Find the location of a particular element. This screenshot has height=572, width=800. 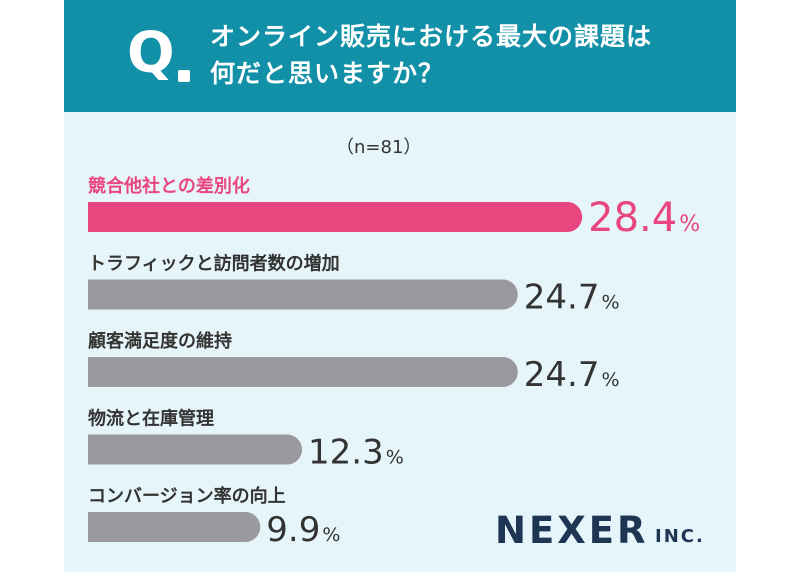

brand-logo-suffix: INC. is located at coordinates (680, 536).